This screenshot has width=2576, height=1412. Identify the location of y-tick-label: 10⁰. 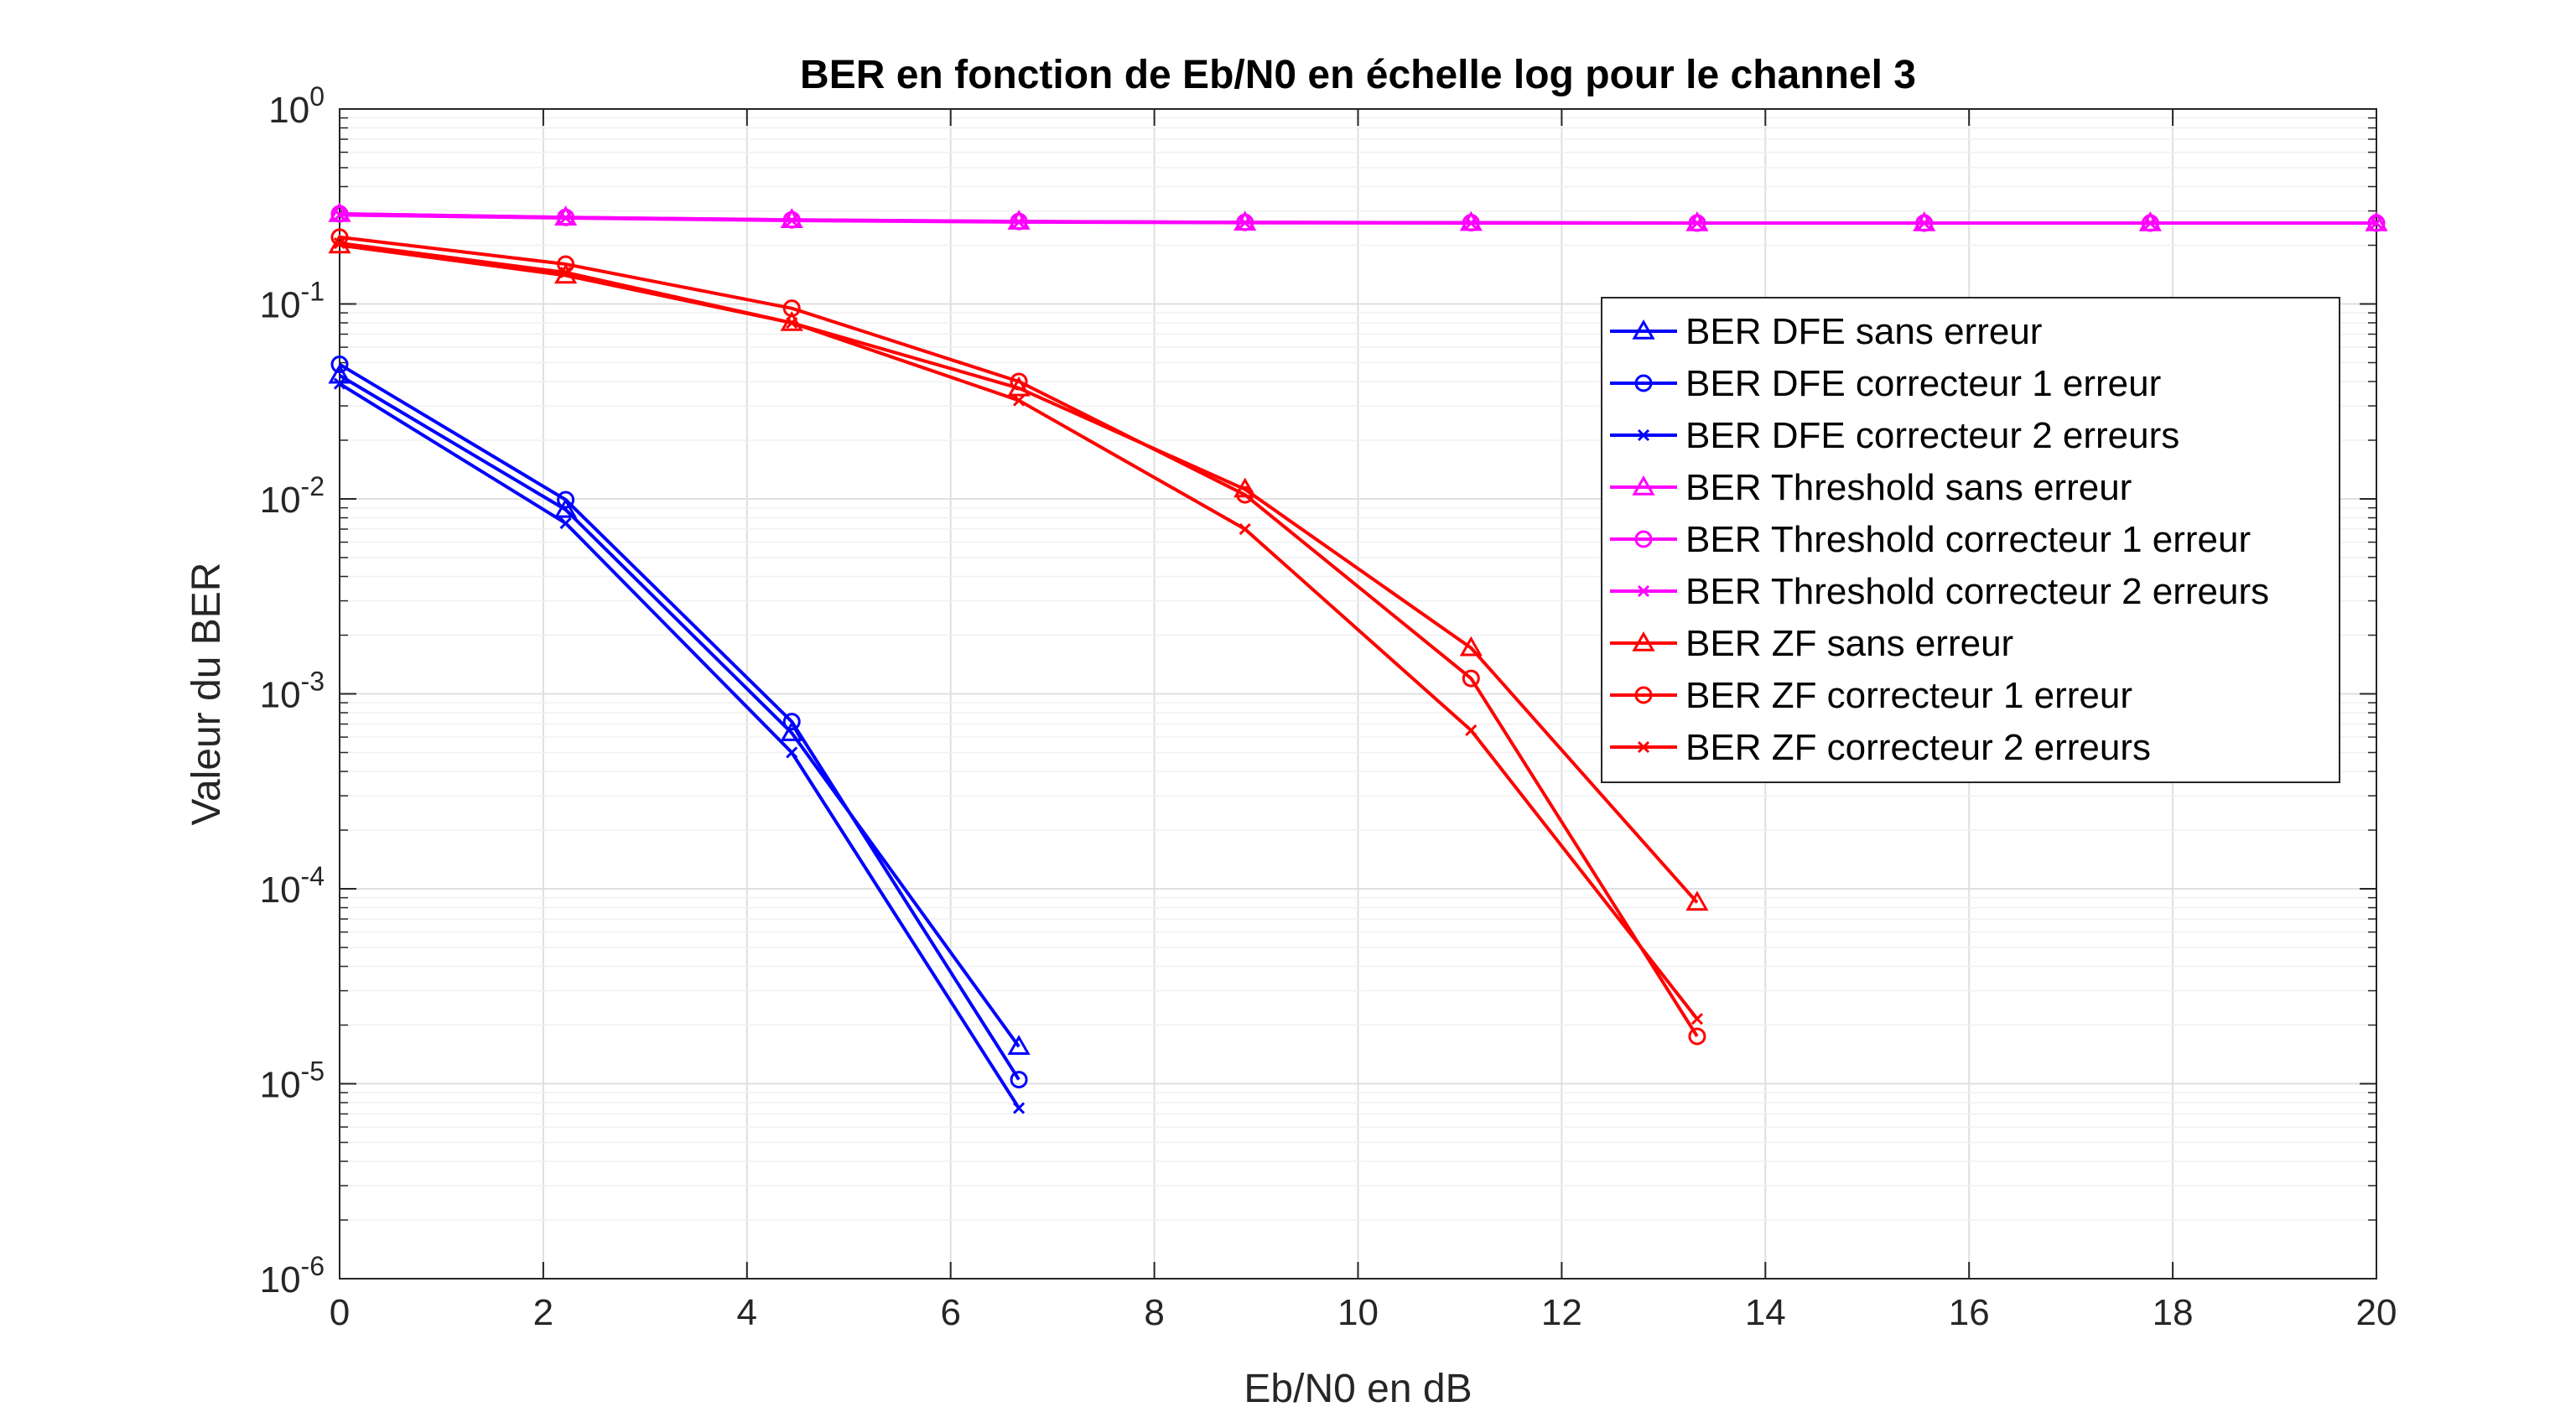
(296, 106).